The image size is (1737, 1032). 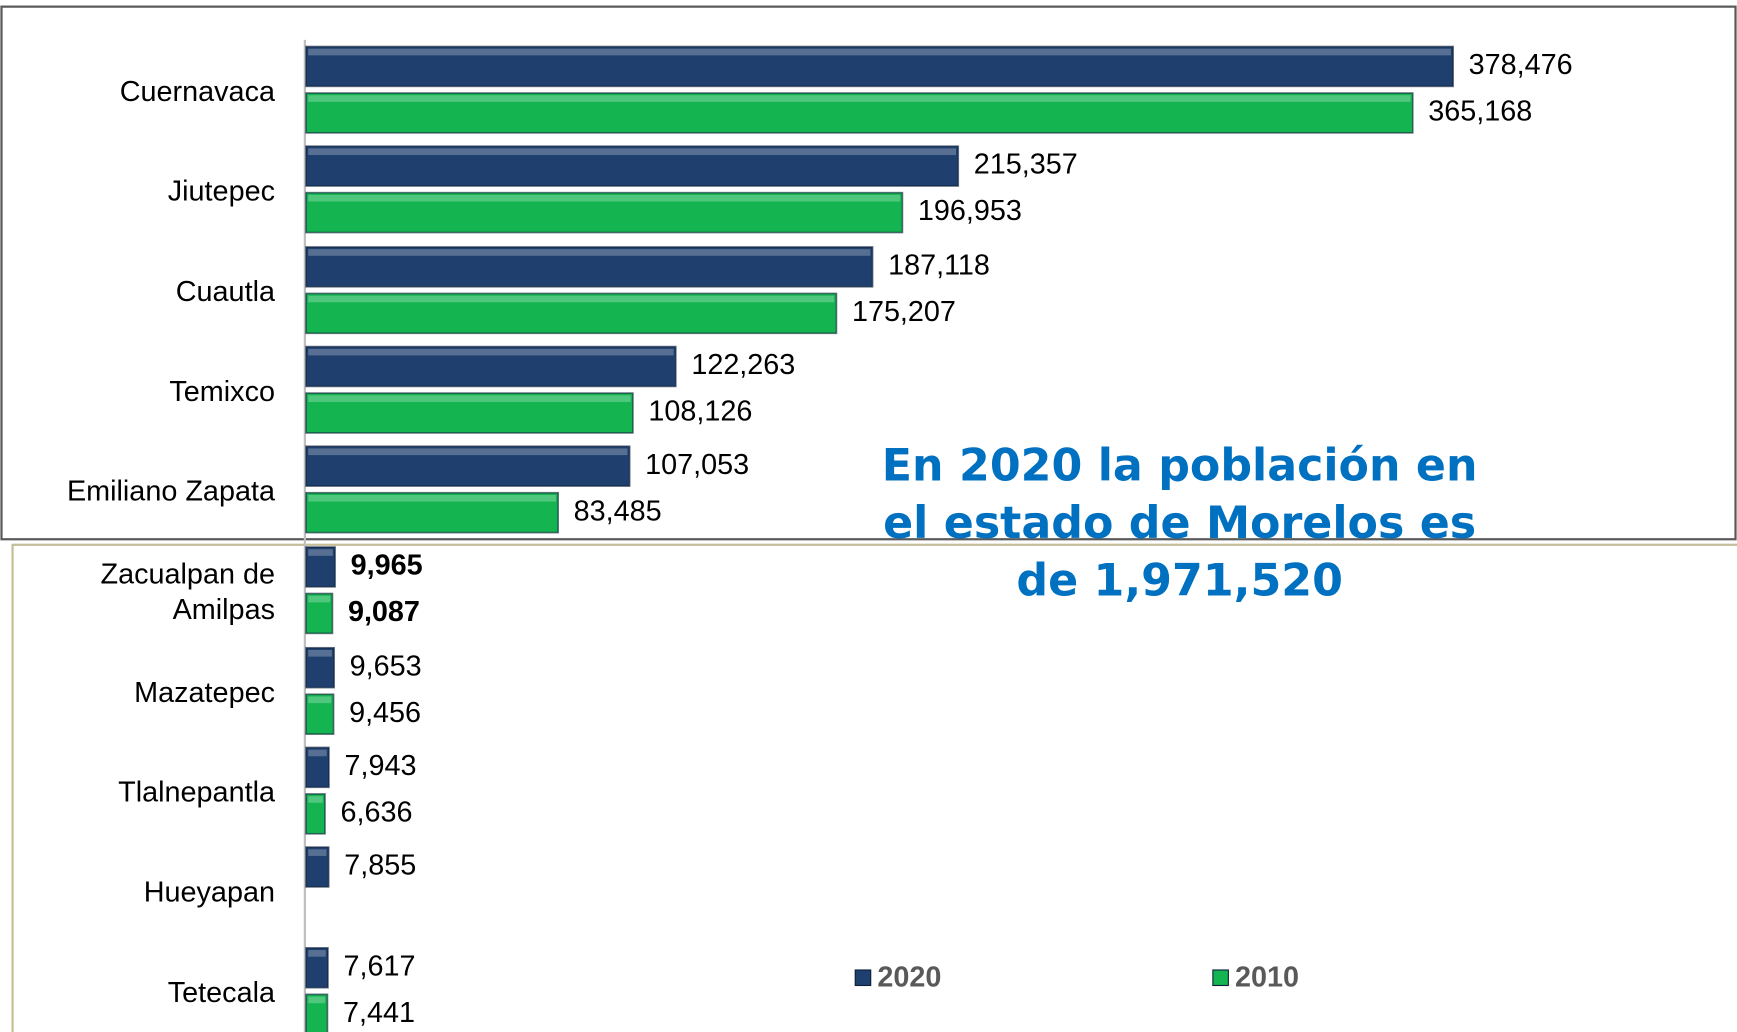 I want to click on category-label-box: Tlalnepantla, so click(x=196, y=792).